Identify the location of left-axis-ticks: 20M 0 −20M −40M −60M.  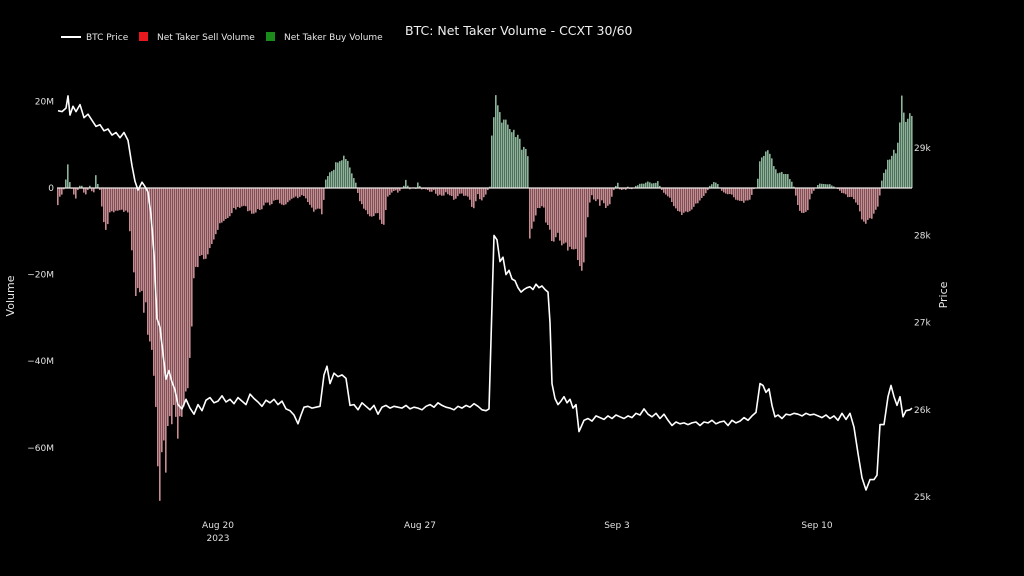
(40, 275).